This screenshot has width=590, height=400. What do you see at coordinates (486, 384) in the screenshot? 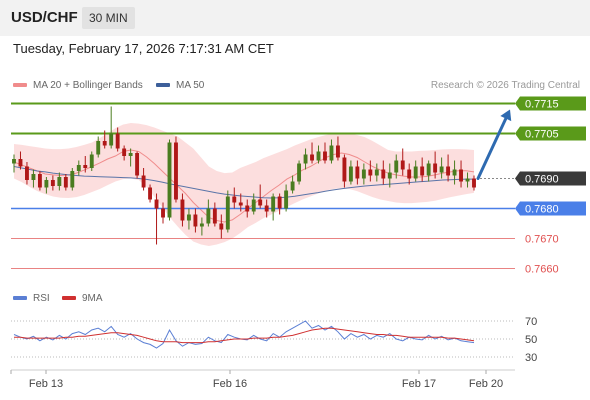
I see `time-tick-label-3: Feb 20` at bounding box center [486, 384].